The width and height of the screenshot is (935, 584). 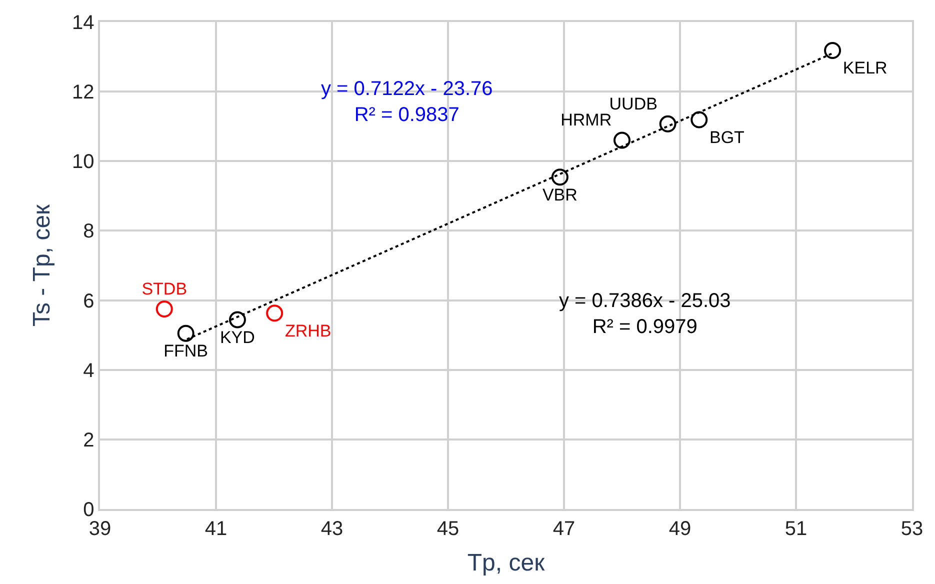 I want to click on series-label: KELR, so click(x=865, y=68).